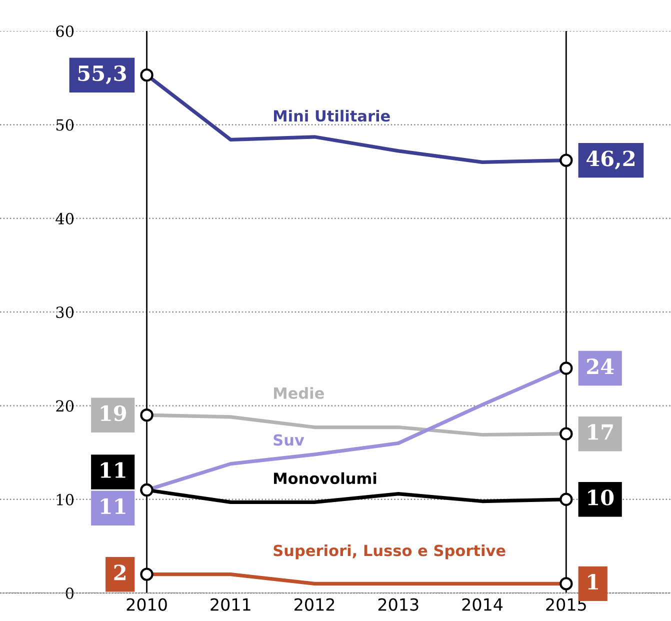 Image resolution: width=671 pixels, height=621 pixels. I want to click on y-tick-label: 40, so click(65, 218).